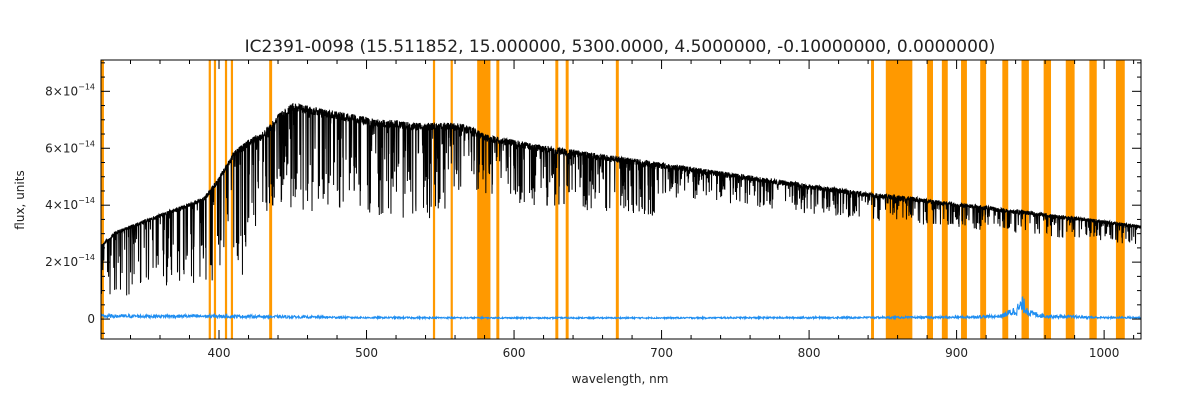 The height and width of the screenshot is (400, 1200). Describe the element at coordinates (514, 353) in the screenshot. I see `x-tick-label: 600` at that location.